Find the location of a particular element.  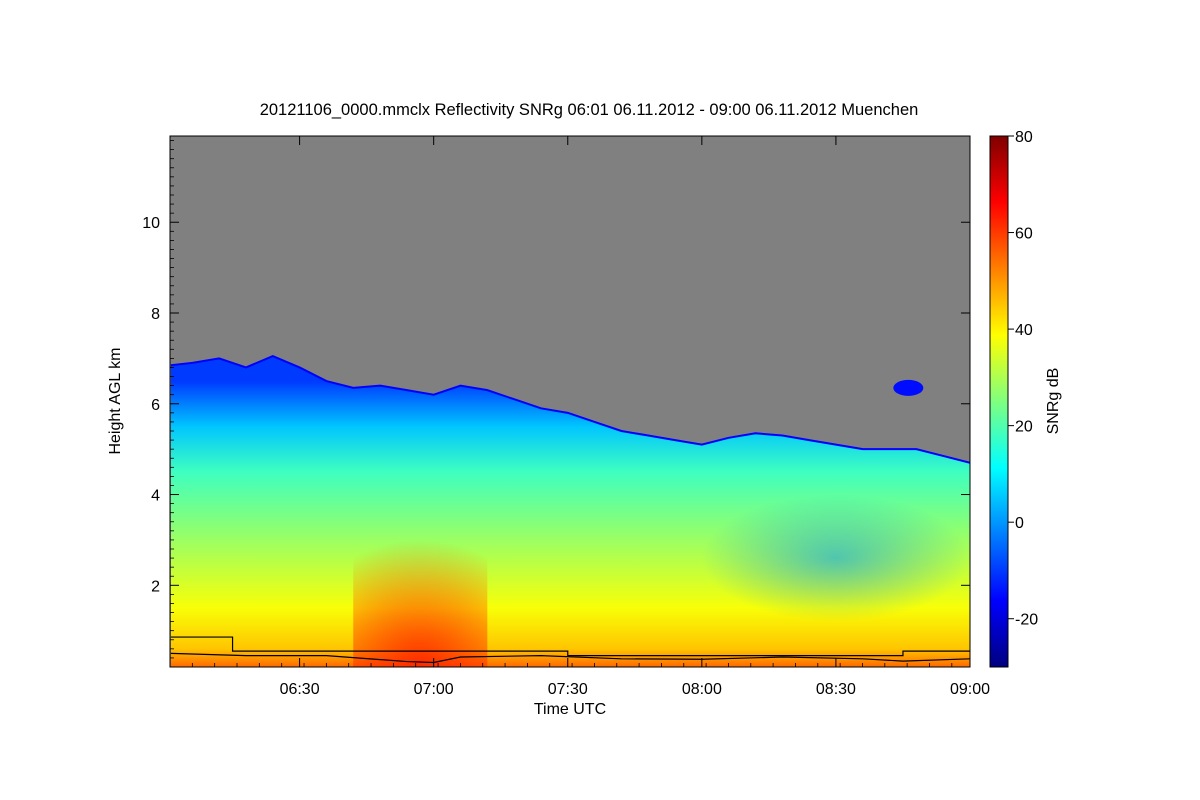

colorbar-tick-label: 40 is located at coordinates (1024, 330).